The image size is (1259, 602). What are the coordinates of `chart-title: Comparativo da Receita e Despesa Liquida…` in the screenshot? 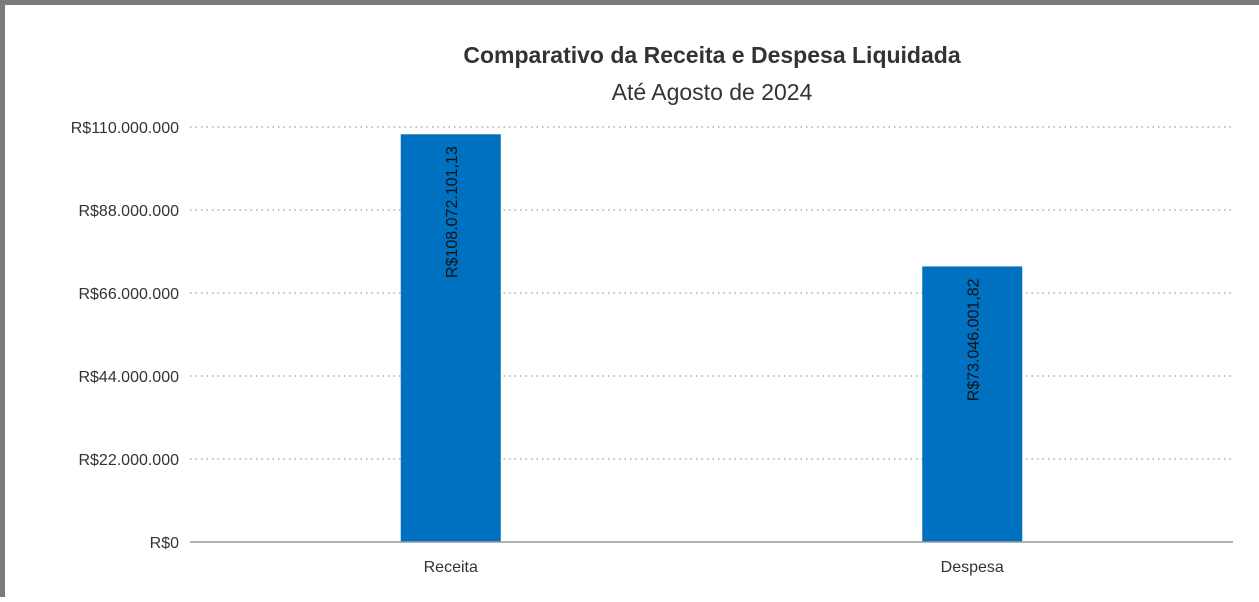 It's located at (711, 55).